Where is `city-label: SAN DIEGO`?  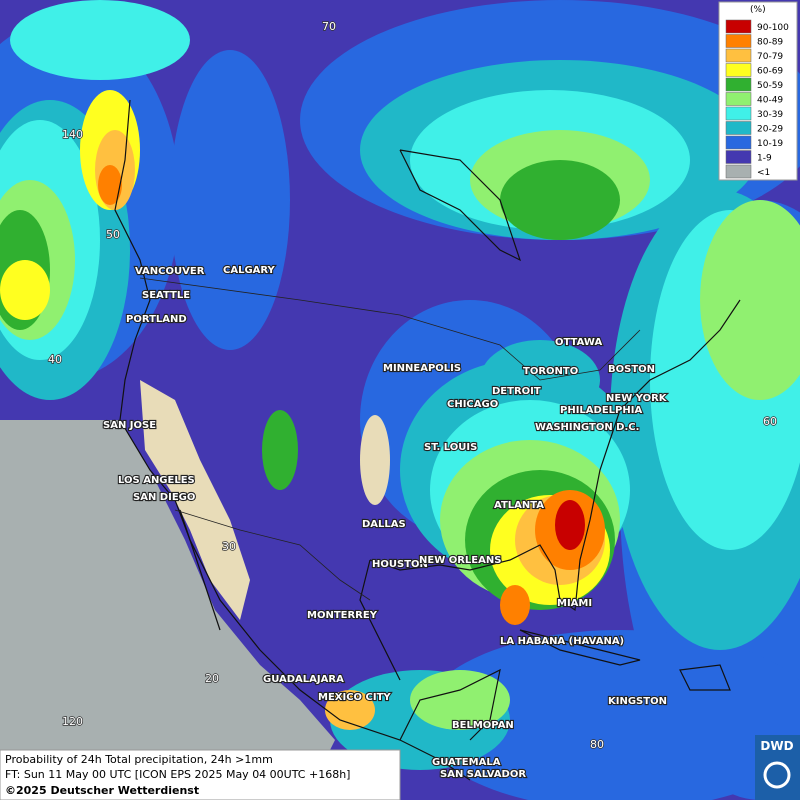 city-label: SAN DIEGO is located at coordinates (164, 497).